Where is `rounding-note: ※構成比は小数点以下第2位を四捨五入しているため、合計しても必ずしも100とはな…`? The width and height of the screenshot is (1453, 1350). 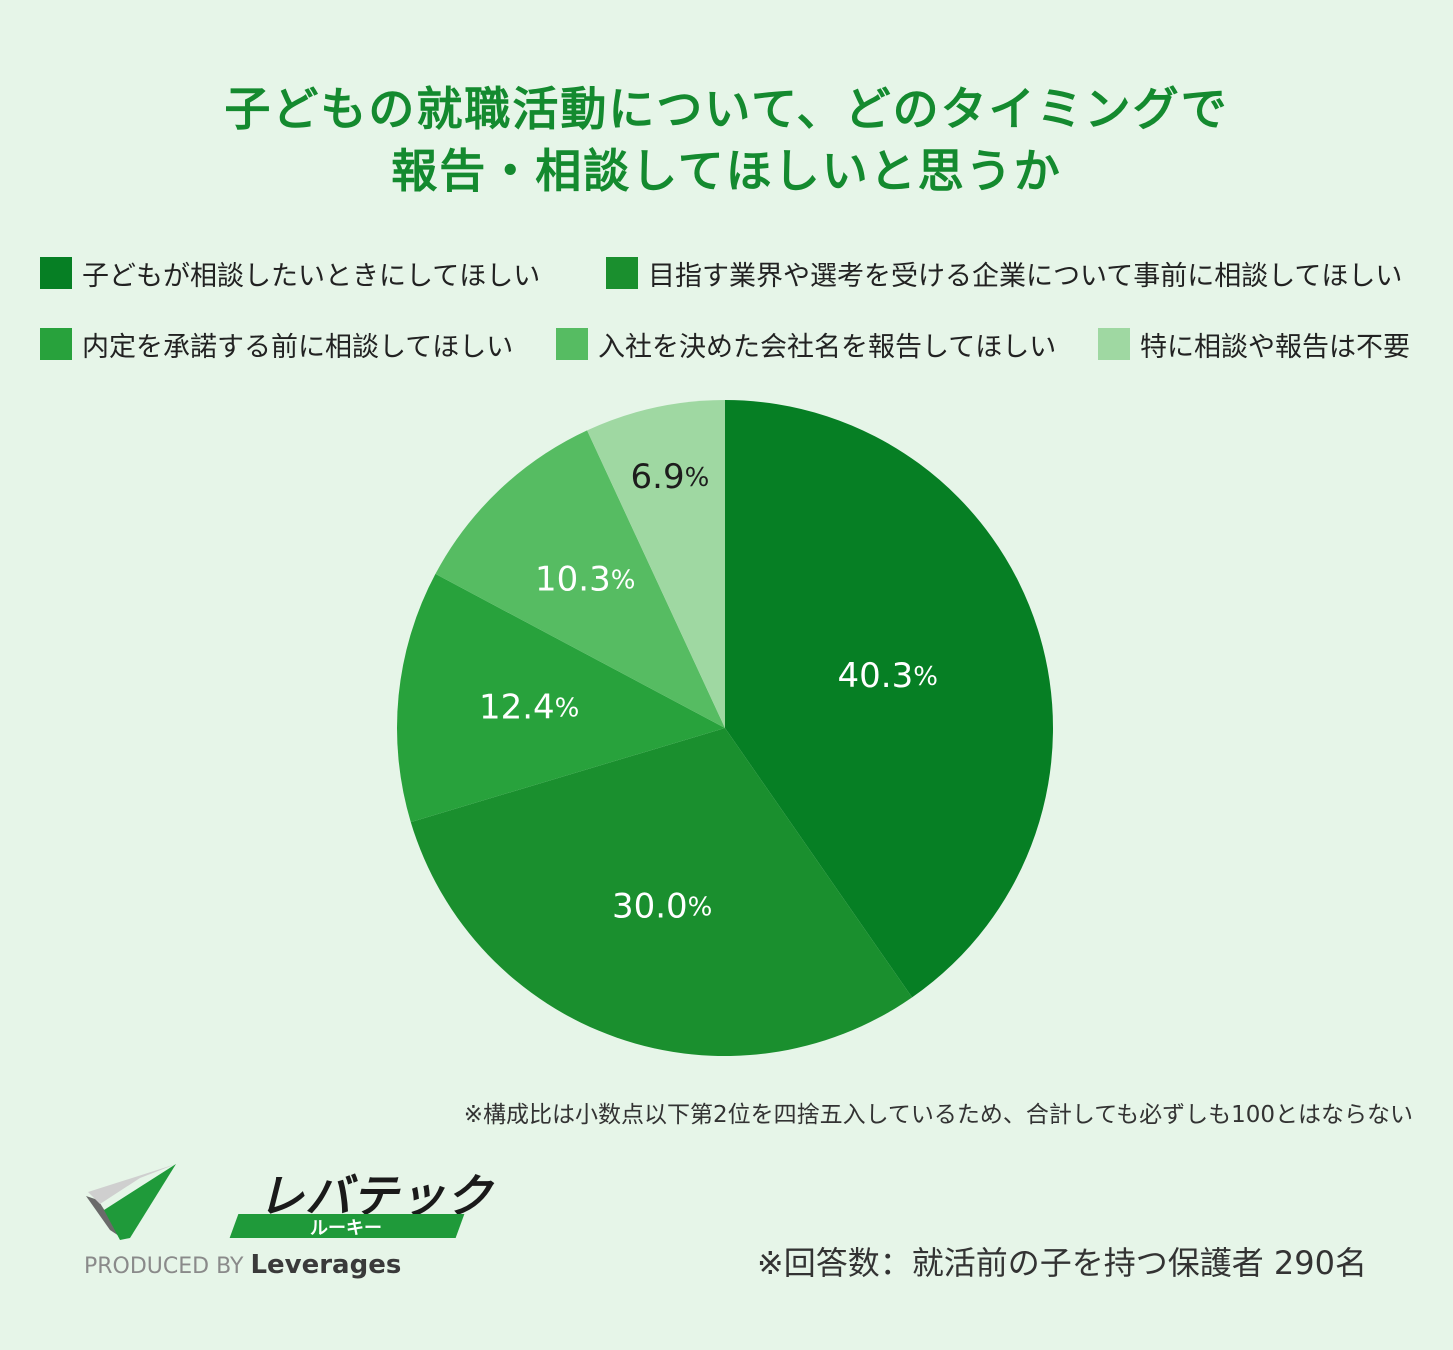
rounding-note: ※構成比は小数点以下第2位を四捨五入しているため、合計しても必ずしも100とはな… is located at coordinates (938, 1115).